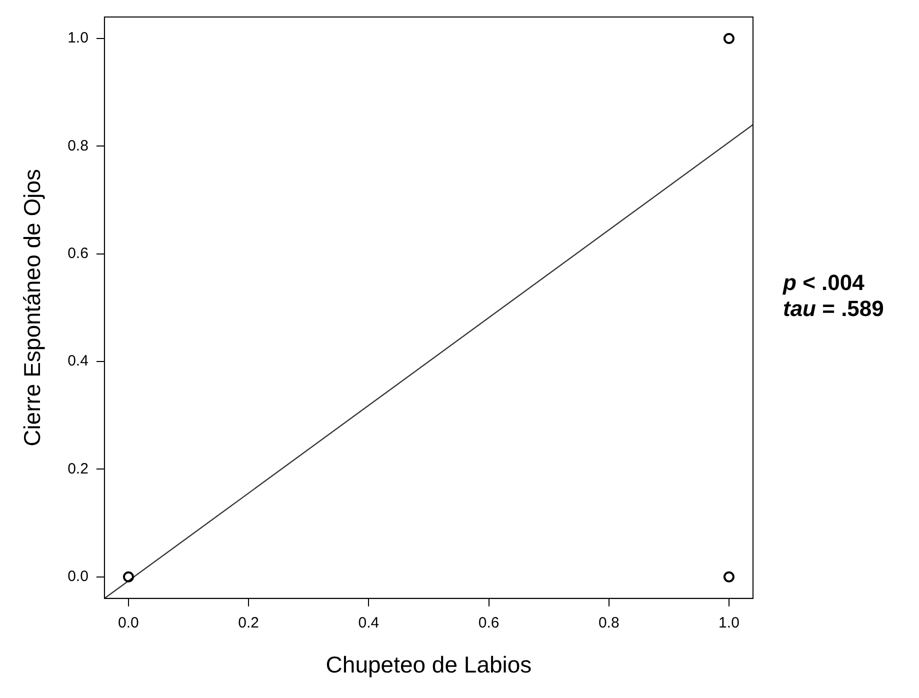 The height and width of the screenshot is (698, 919). Describe the element at coordinates (78, 361) in the screenshot. I see `y-tick-label: 0.4` at that location.